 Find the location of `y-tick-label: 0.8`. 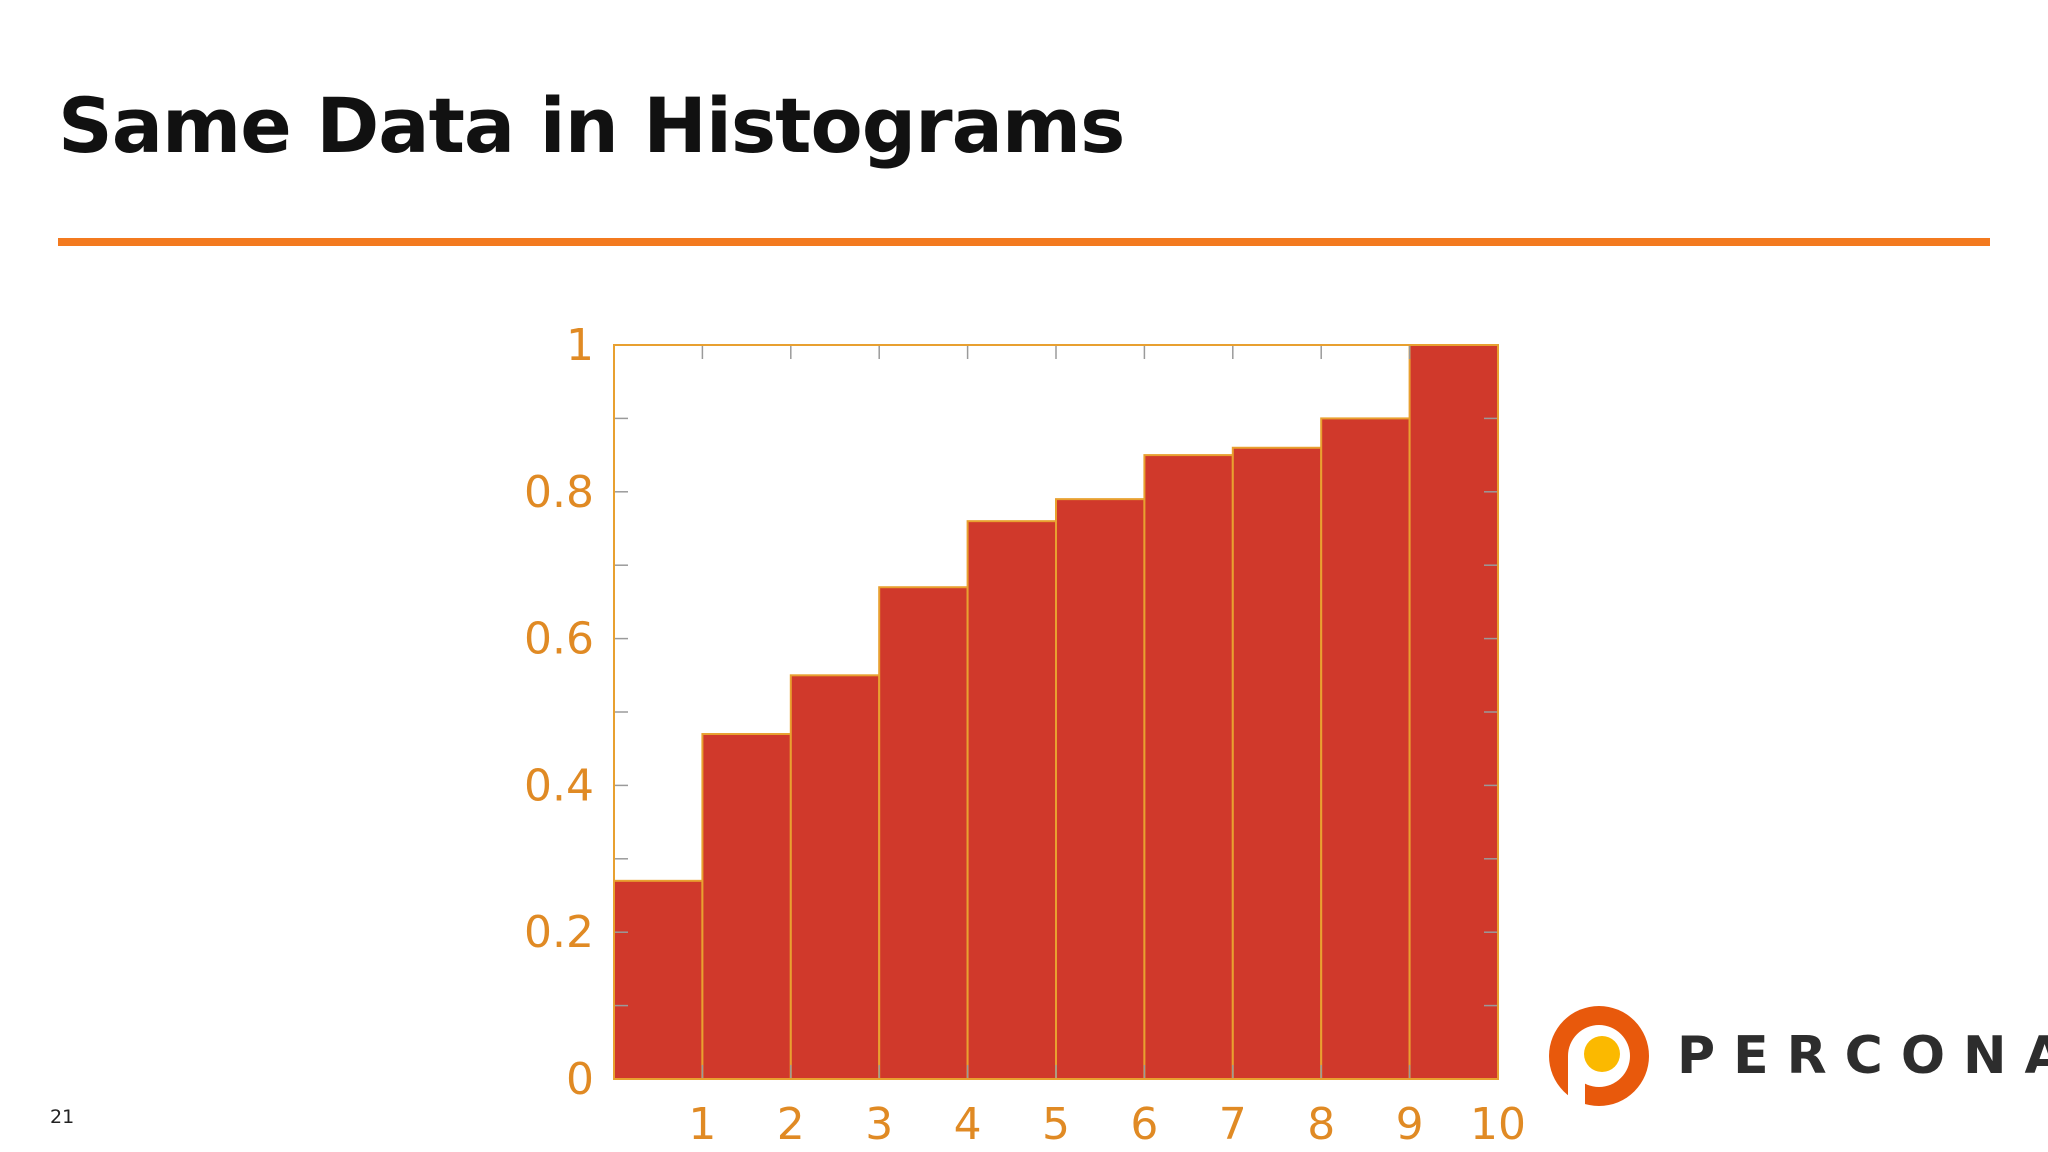

y-tick-label: 0.8 is located at coordinates (559, 492).